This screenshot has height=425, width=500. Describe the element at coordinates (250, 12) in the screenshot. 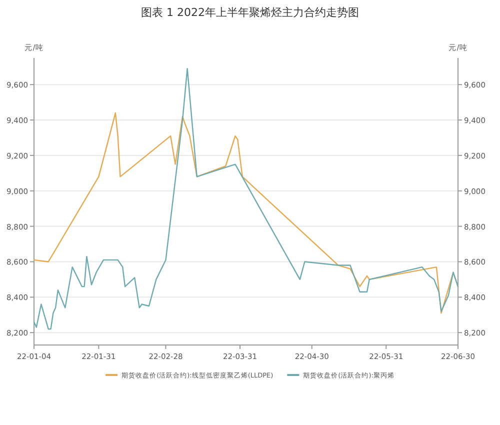

I see `chart-title: 图表 1 2022年上半年聚烯烃主力合约走势图` at that location.